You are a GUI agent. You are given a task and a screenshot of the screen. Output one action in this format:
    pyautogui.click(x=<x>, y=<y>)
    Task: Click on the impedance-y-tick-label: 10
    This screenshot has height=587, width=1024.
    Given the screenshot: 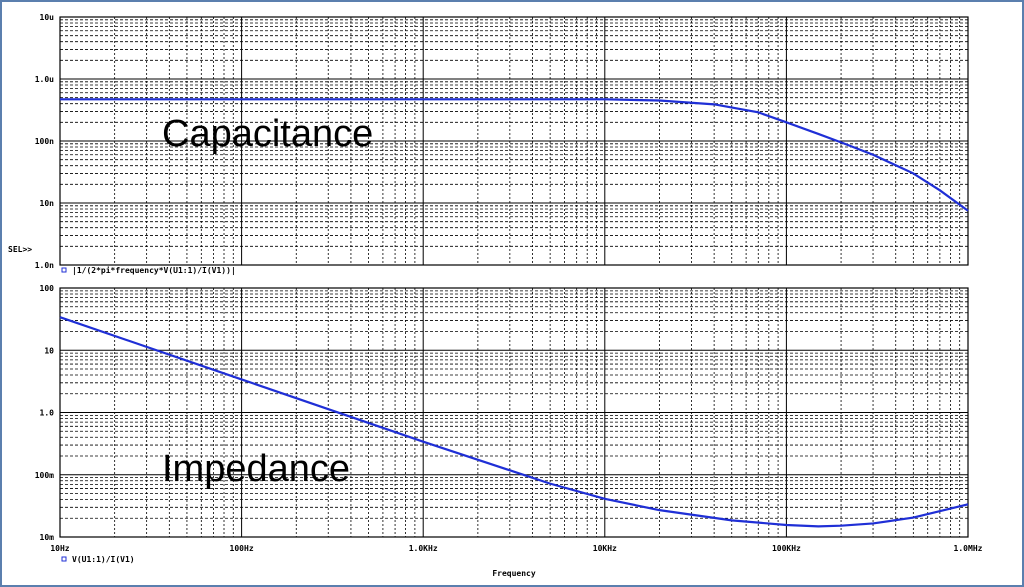 What is the action you would take?
    pyautogui.click(x=49, y=350)
    